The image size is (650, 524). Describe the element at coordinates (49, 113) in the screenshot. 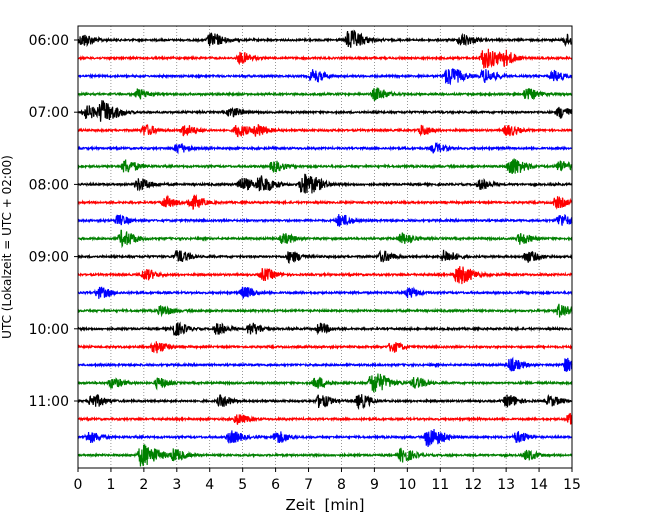

I see `y-tick-label: 07:00` at that location.